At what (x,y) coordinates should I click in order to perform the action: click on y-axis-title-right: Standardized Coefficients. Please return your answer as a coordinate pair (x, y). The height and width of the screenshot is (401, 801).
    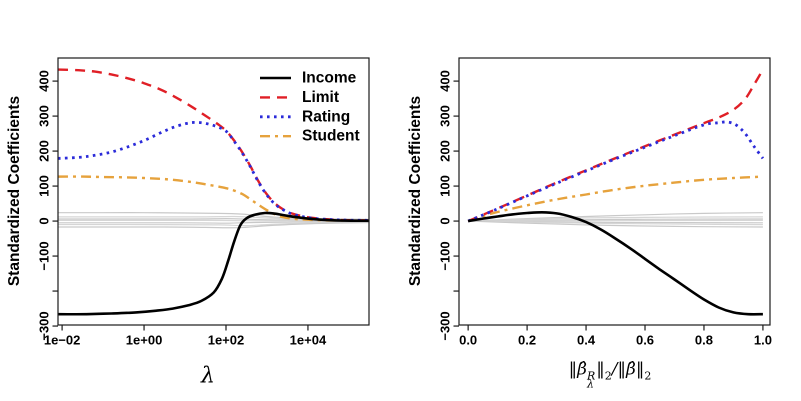
    Looking at the image, I should click on (415, 191).